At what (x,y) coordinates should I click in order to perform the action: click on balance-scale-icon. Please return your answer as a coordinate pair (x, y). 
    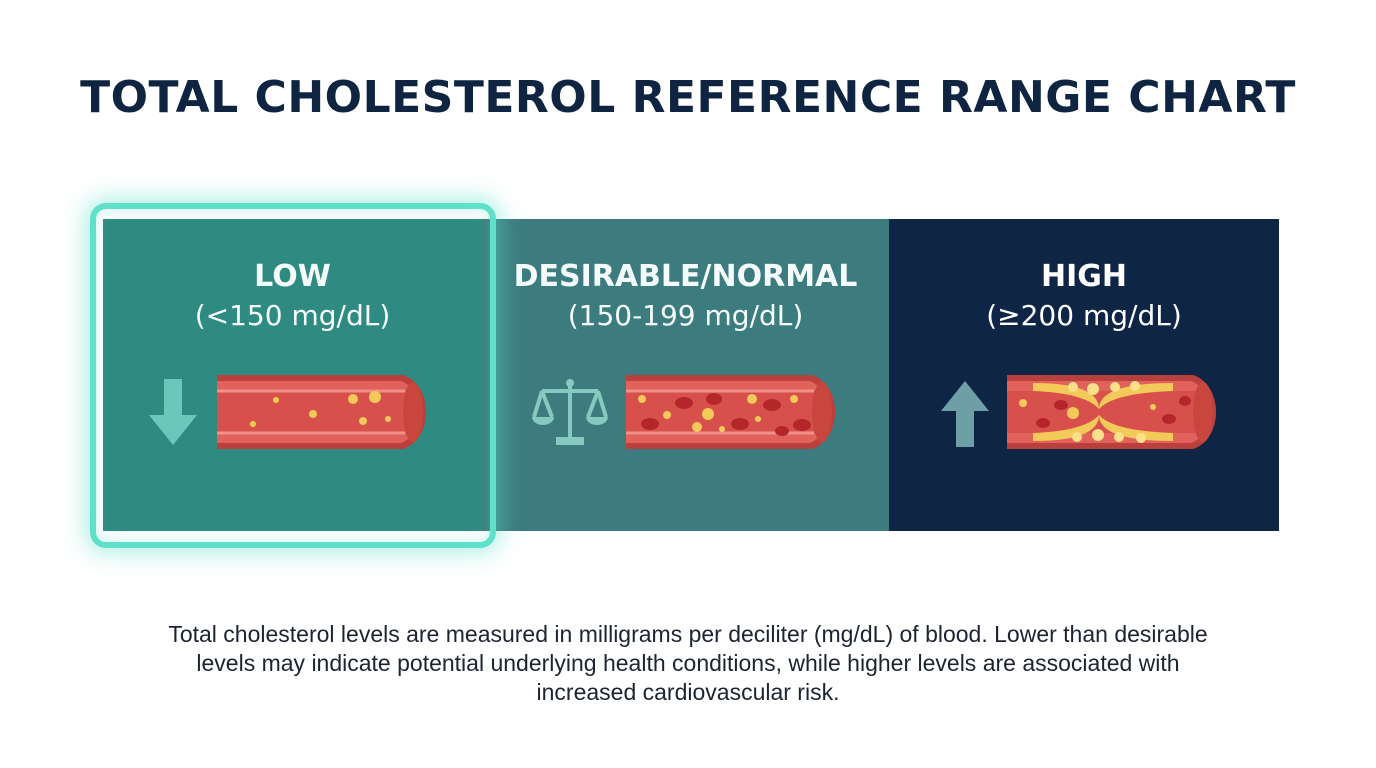
    Looking at the image, I should click on (570, 412).